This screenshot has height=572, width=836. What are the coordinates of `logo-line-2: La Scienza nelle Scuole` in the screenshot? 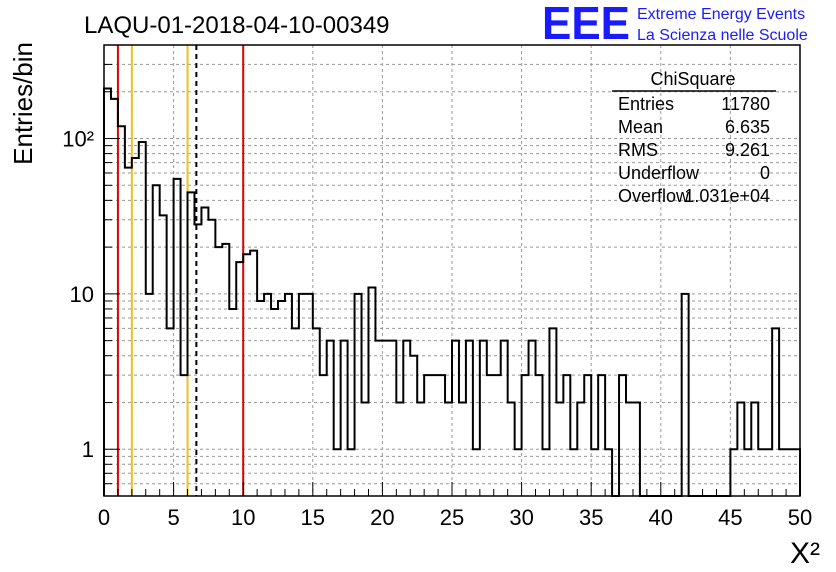 It's located at (722, 35).